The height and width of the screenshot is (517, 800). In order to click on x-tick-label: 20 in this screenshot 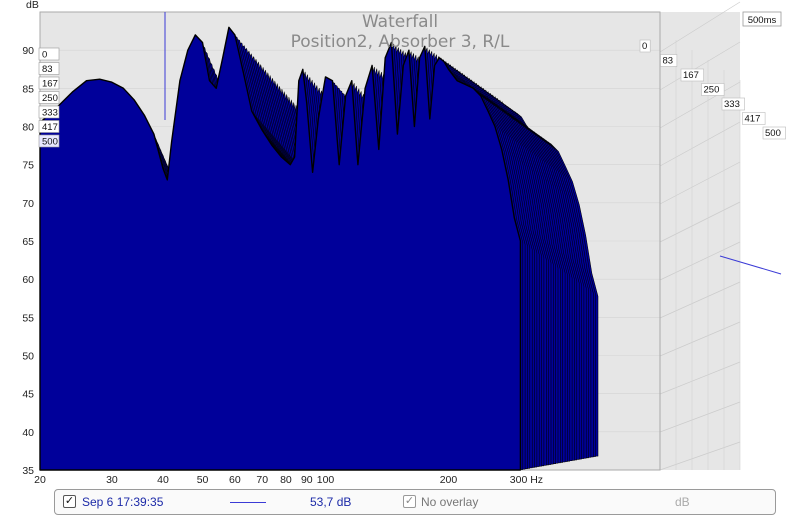, I will do `click(40, 480)`.